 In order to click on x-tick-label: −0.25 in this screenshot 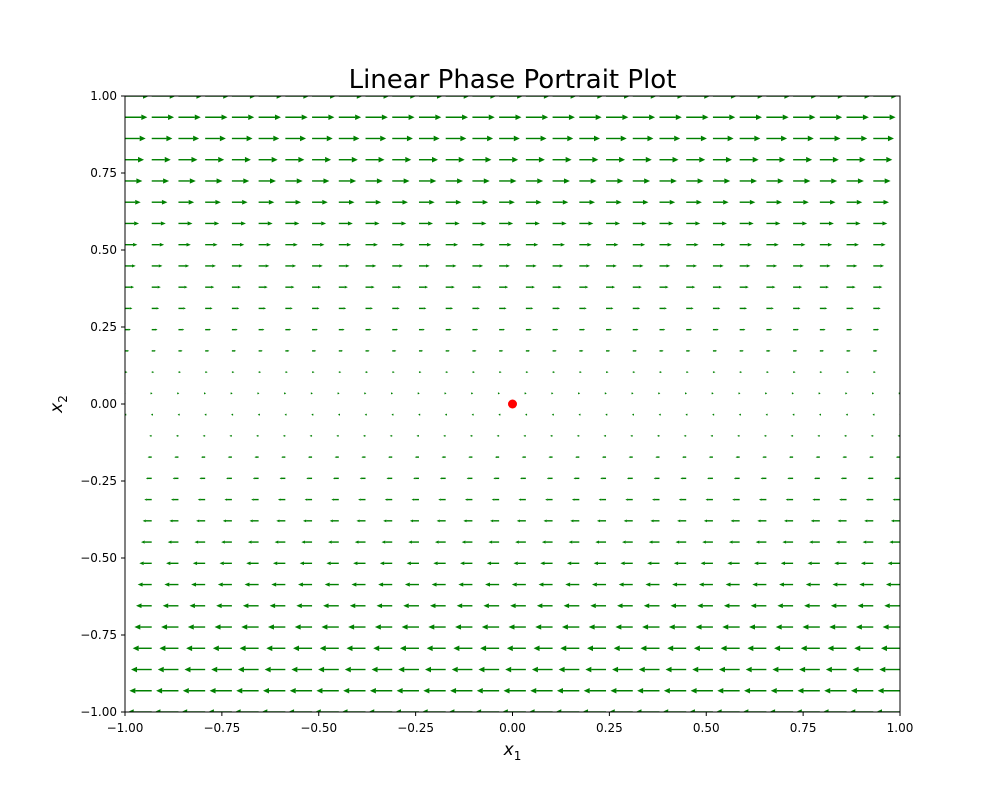, I will do `click(415, 728)`.